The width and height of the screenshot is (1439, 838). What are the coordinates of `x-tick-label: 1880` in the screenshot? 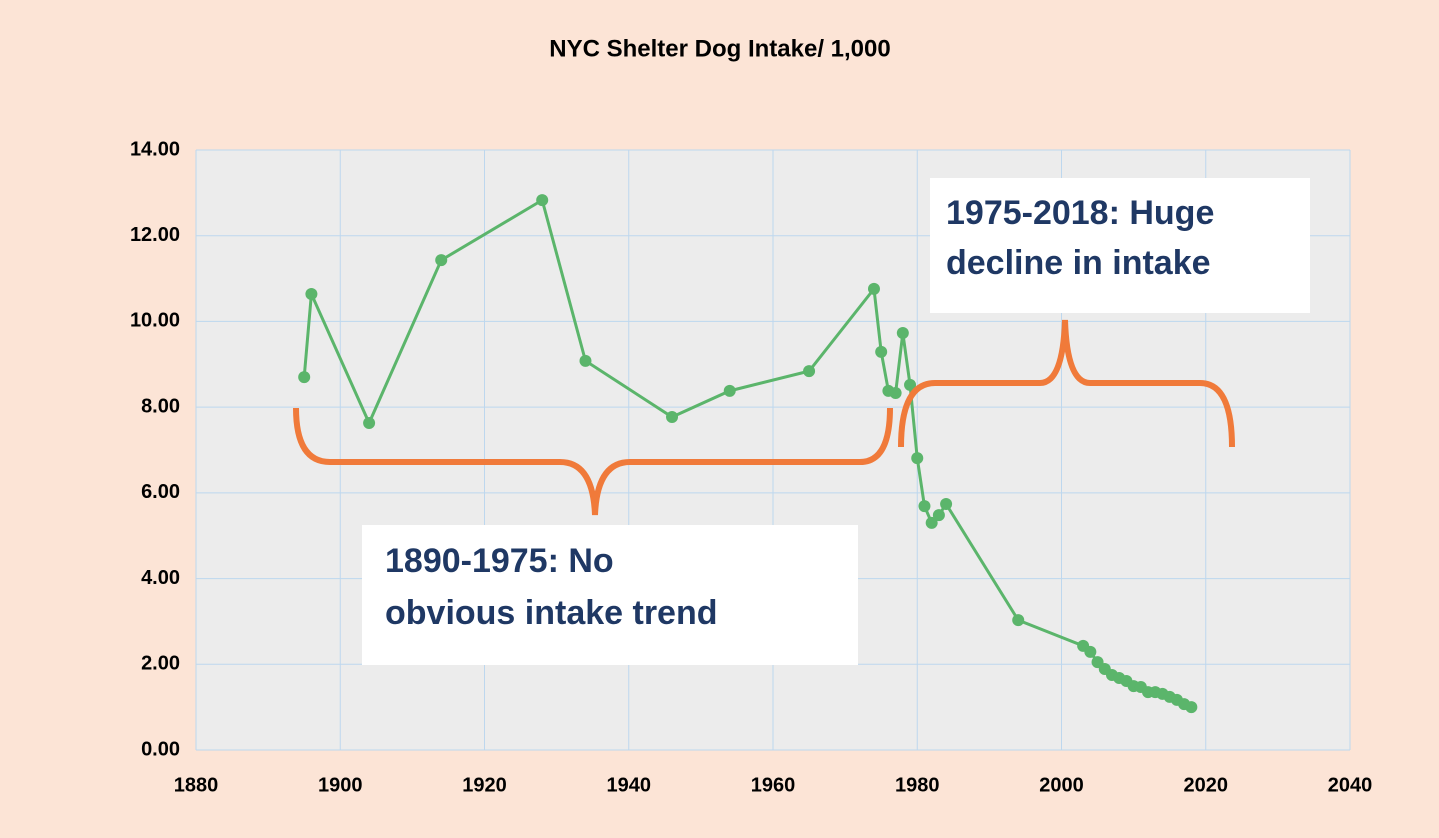 It's located at (196, 785).